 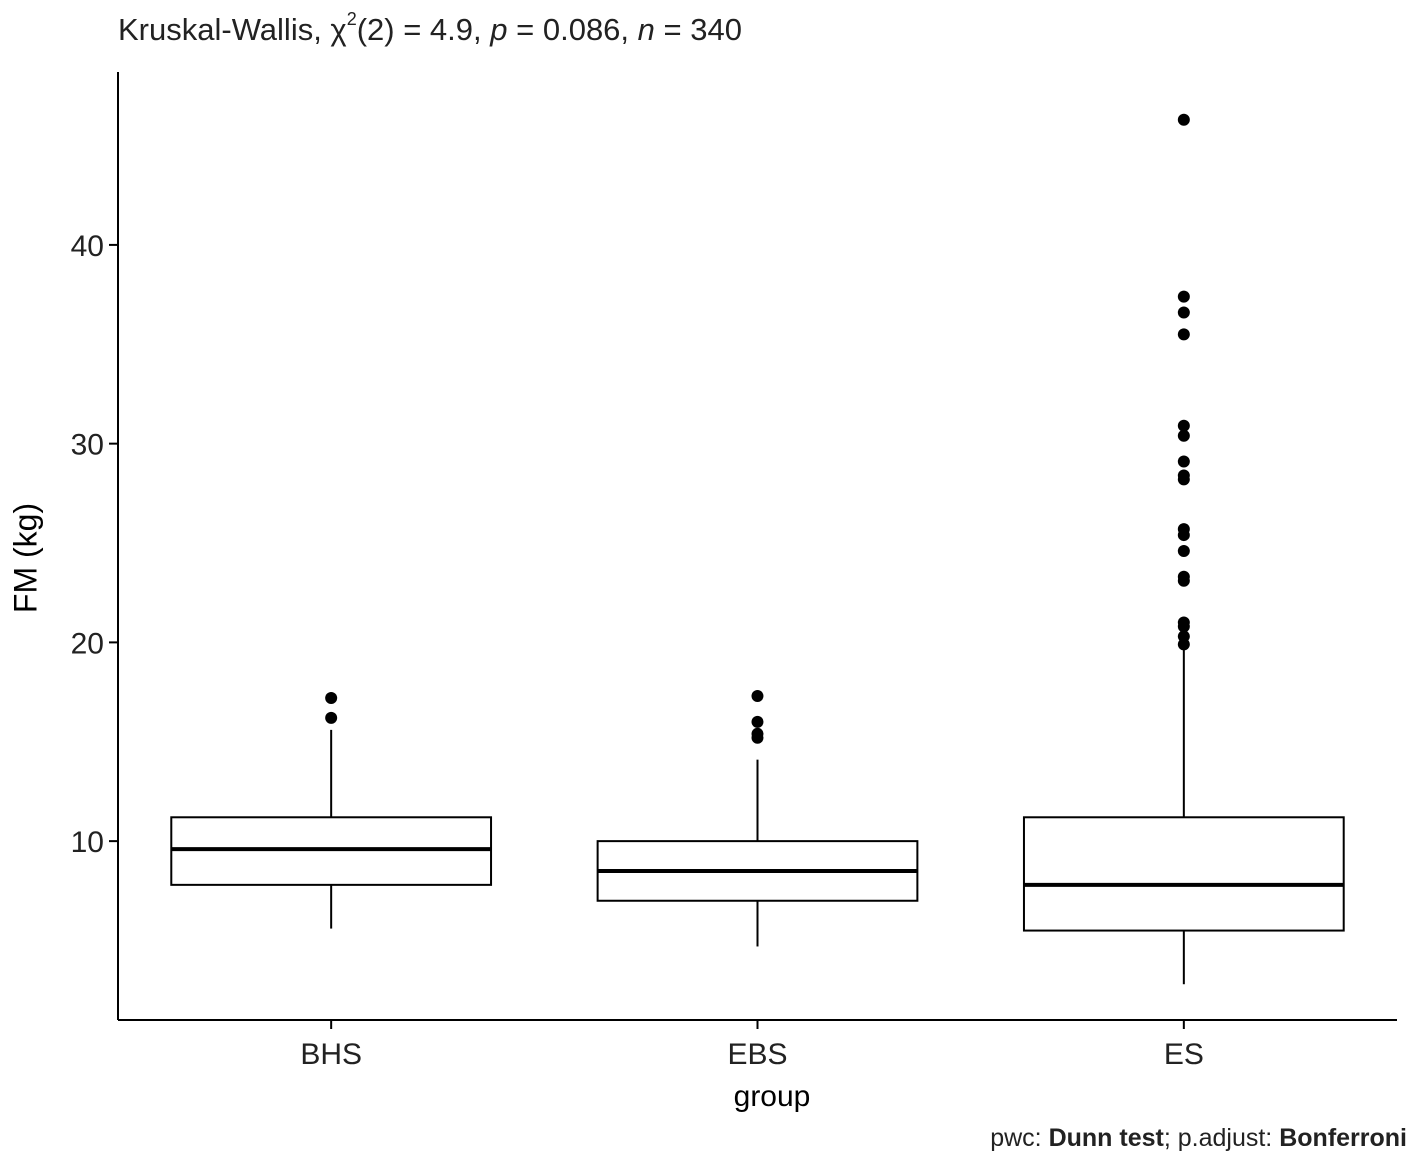 What do you see at coordinates (772, 1096) in the screenshot?
I see `x-axis-label: group` at bounding box center [772, 1096].